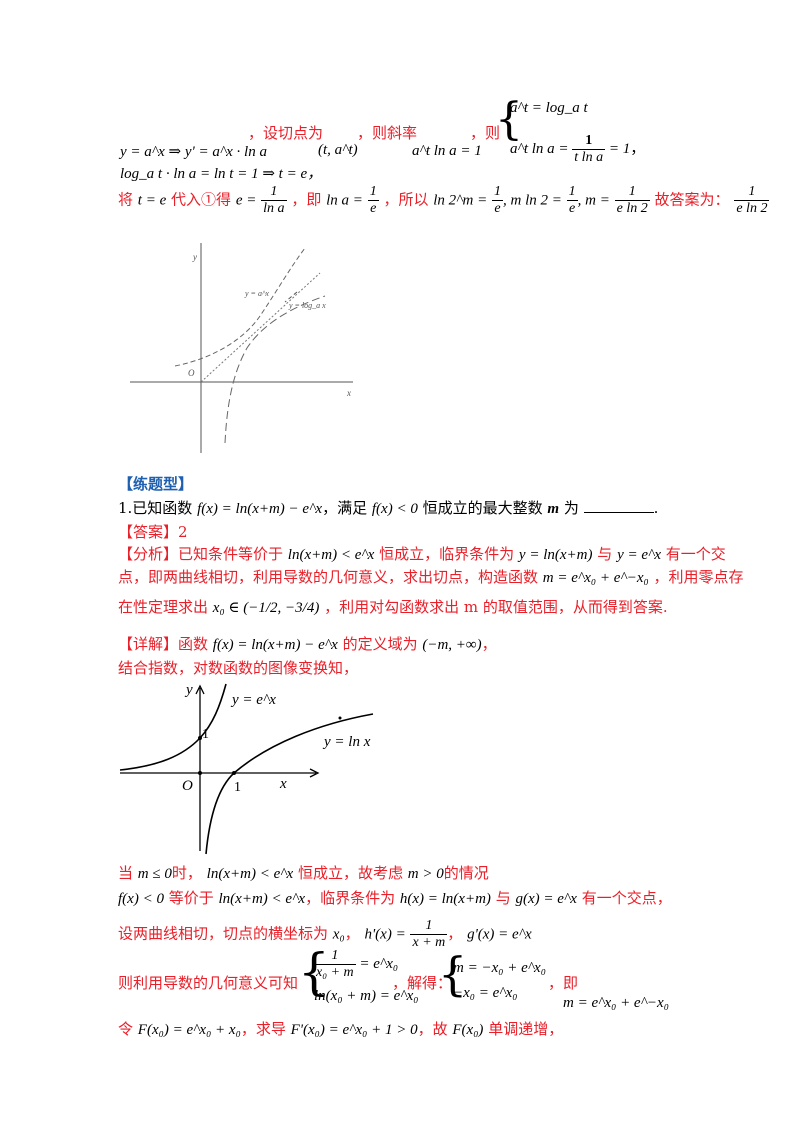 This screenshot has width=800, height=1132. I want to click on section-title: 【练题型】, so click(156, 484).